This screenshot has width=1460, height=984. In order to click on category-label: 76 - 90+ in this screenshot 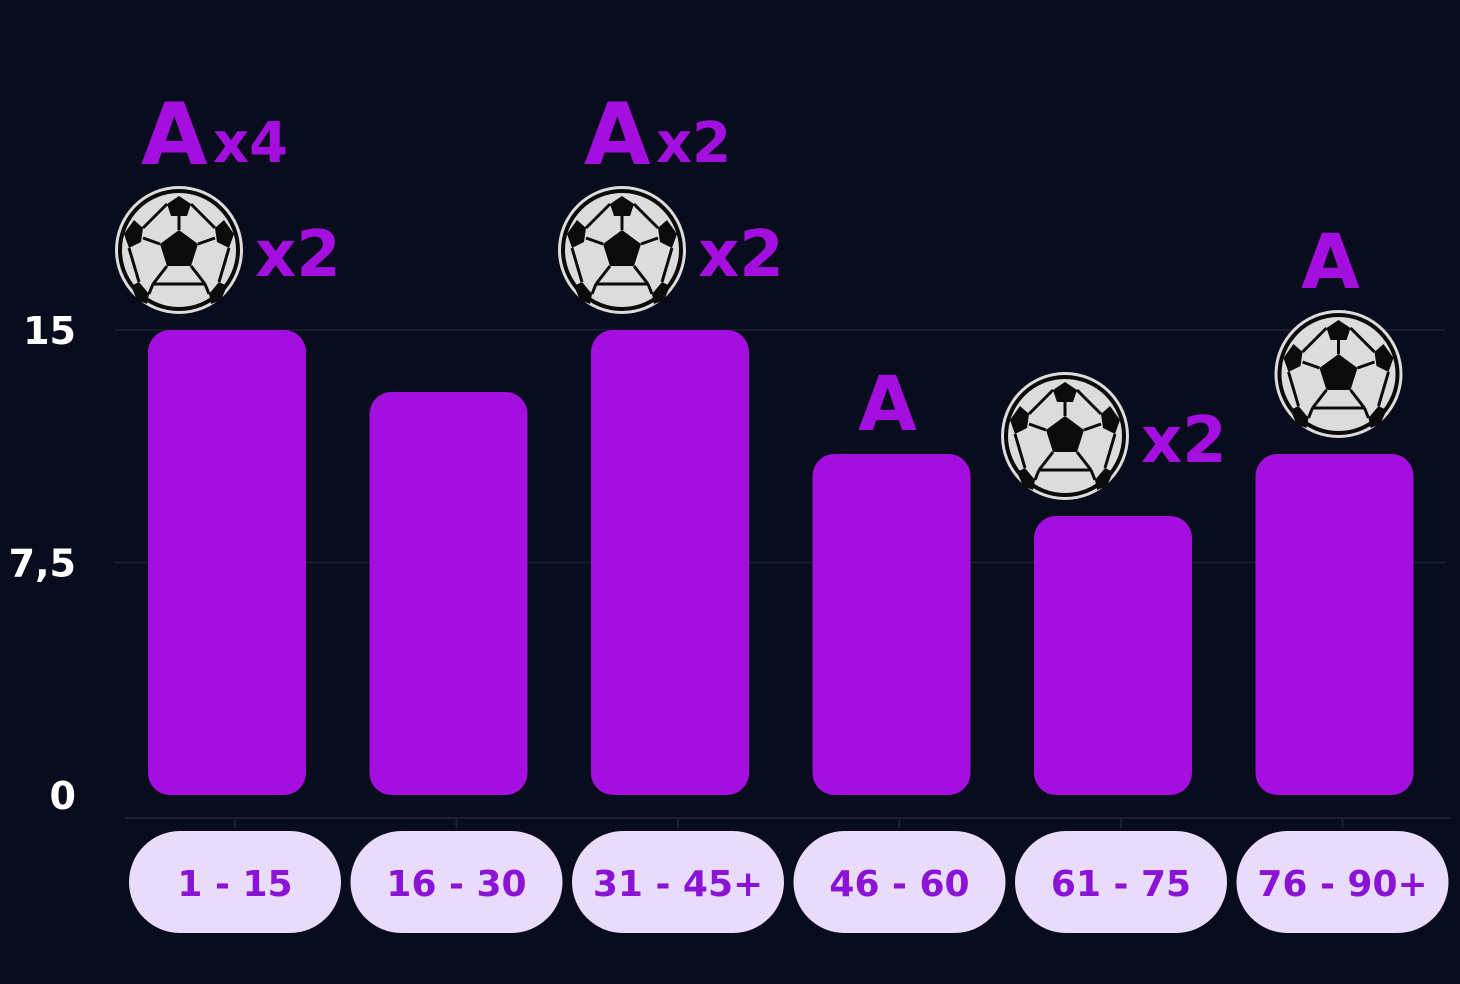, I will do `click(1342, 884)`.